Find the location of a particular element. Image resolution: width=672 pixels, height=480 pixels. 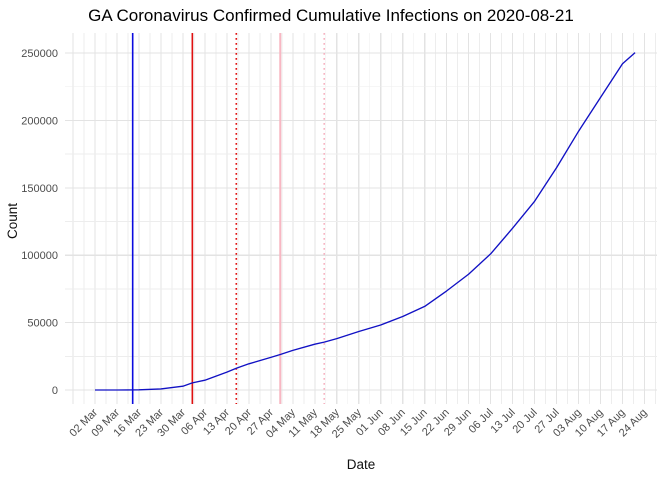

y-tick-label: 0 is located at coordinates (55, 391).